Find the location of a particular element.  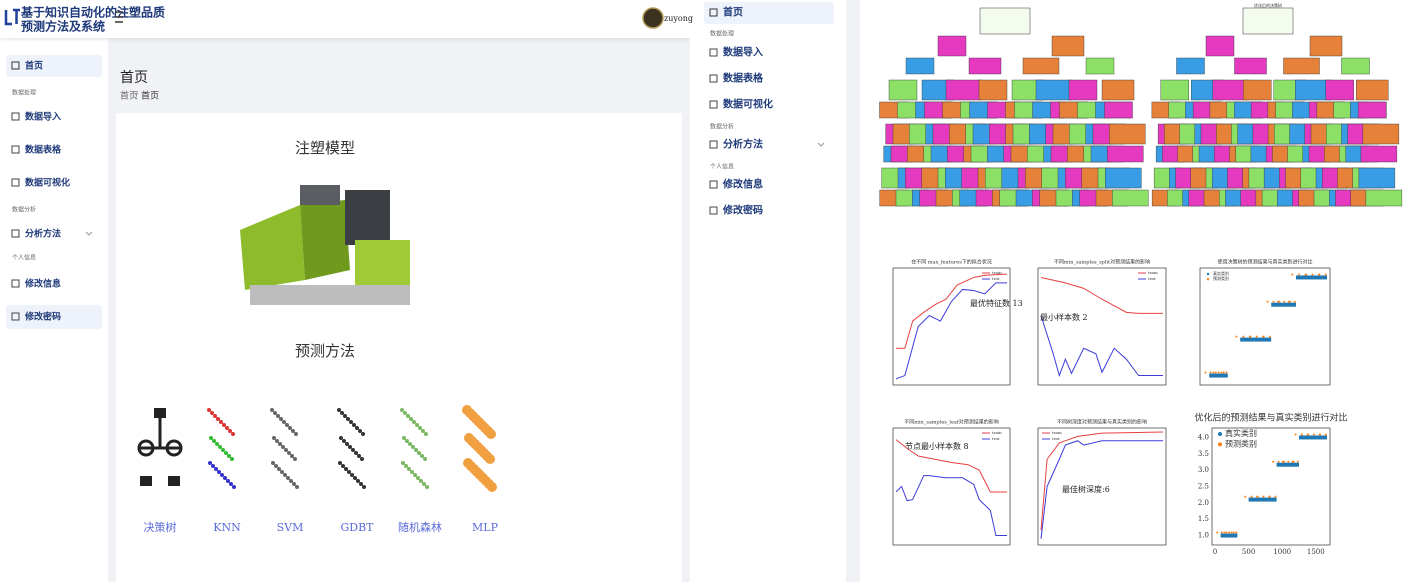

plot-frame is located at coordinates (951, 486).